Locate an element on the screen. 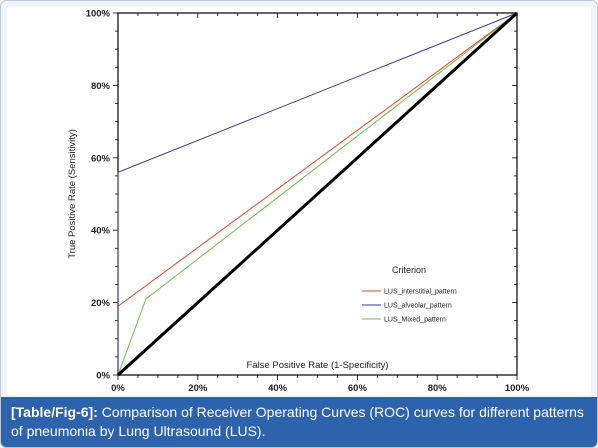 The height and width of the screenshot is (448, 598). x-tick-label: 0% is located at coordinates (118, 388).